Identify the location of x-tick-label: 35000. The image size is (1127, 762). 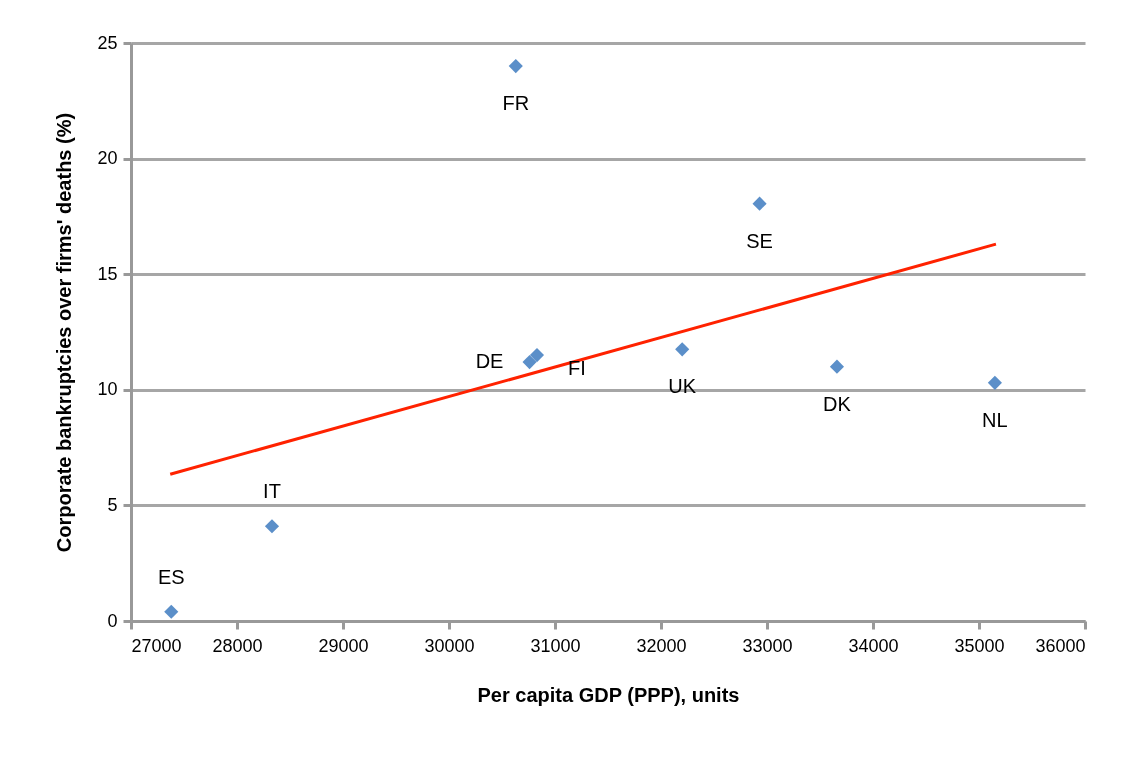
(979, 645).